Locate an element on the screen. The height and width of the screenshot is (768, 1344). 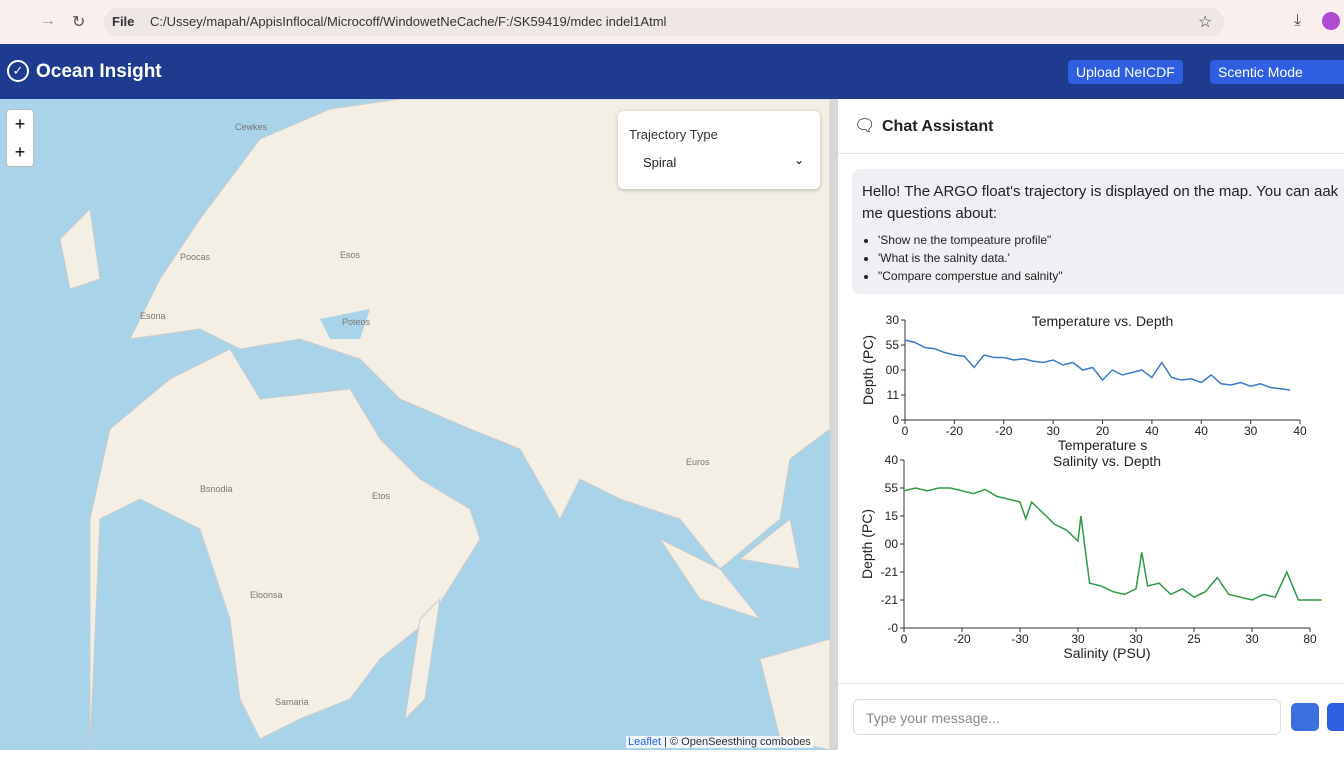
map-label: Eloonsa is located at coordinates (266, 595).